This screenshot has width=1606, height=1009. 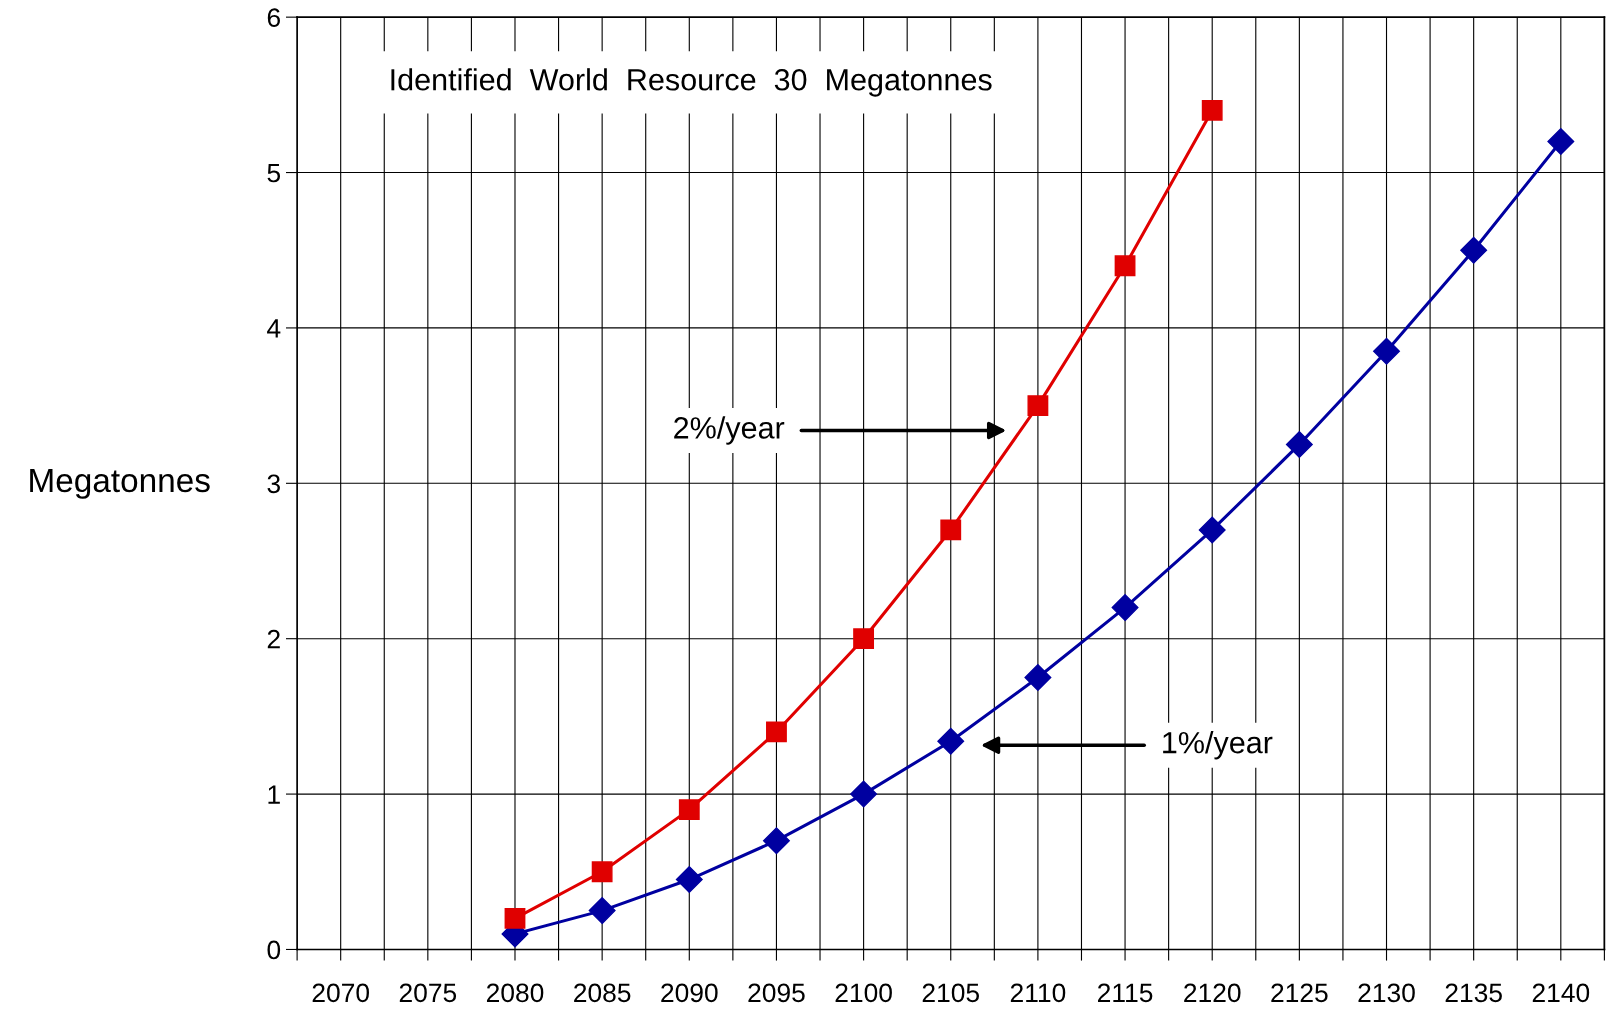 I want to click on annotation: 2%/year, so click(x=729, y=430).